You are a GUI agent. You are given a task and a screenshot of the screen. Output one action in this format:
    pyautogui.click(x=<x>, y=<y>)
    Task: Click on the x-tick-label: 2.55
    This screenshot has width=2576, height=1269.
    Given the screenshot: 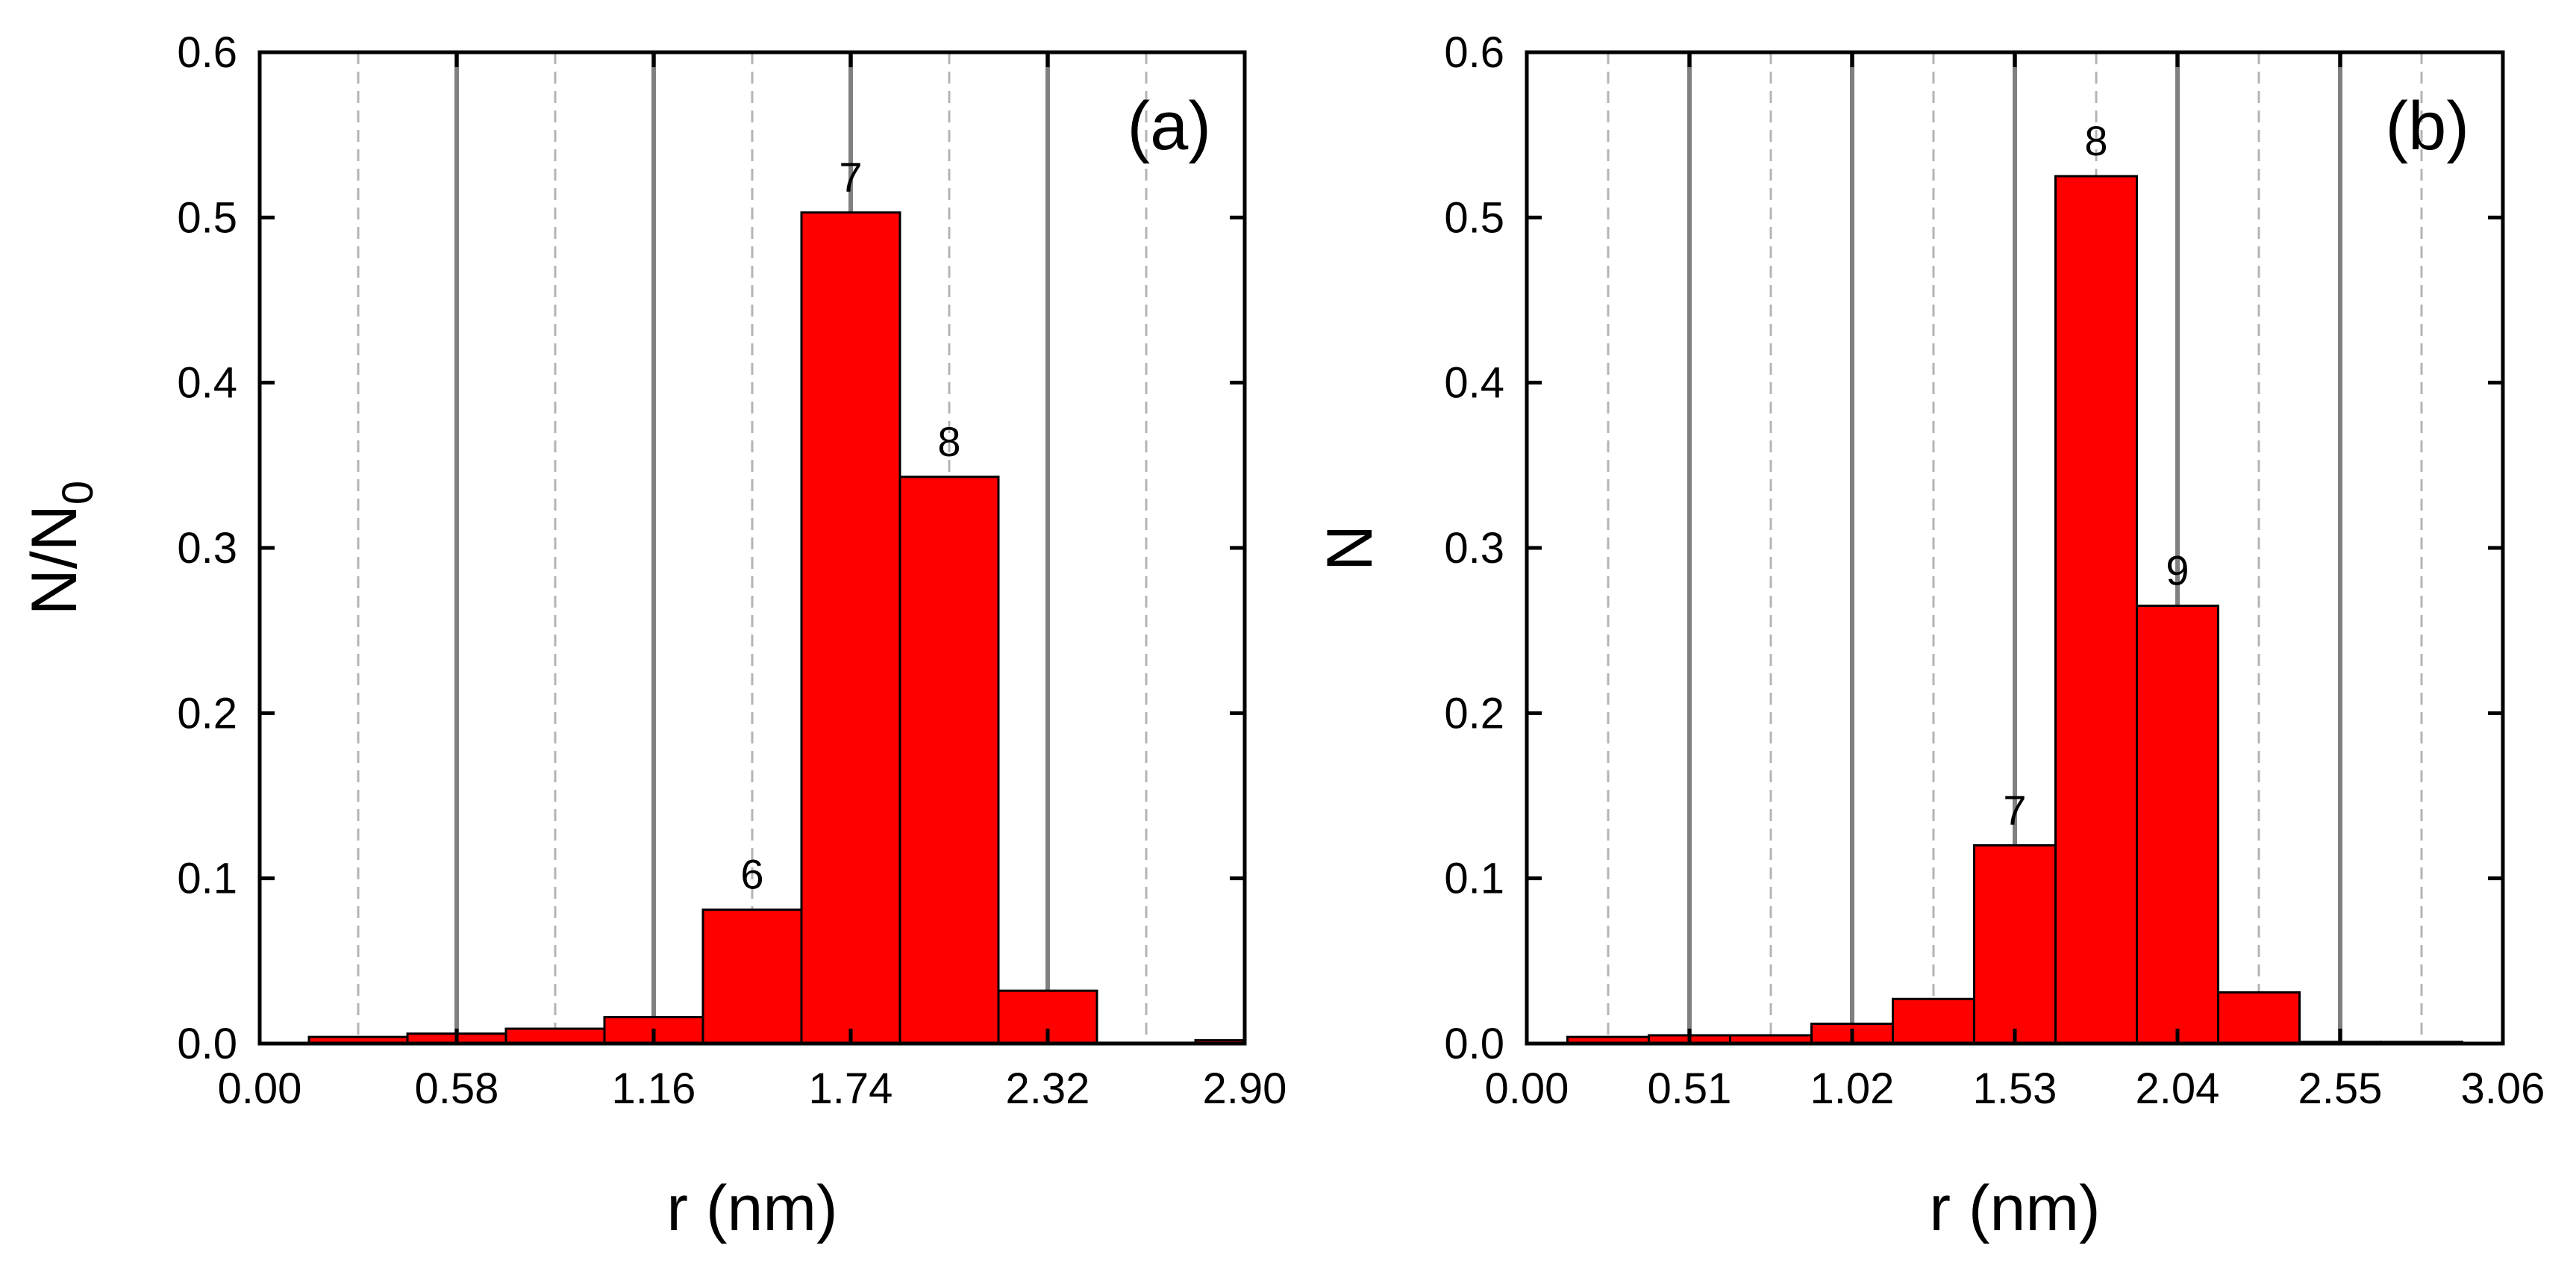 What is the action you would take?
    pyautogui.click(x=2340, y=1088)
    